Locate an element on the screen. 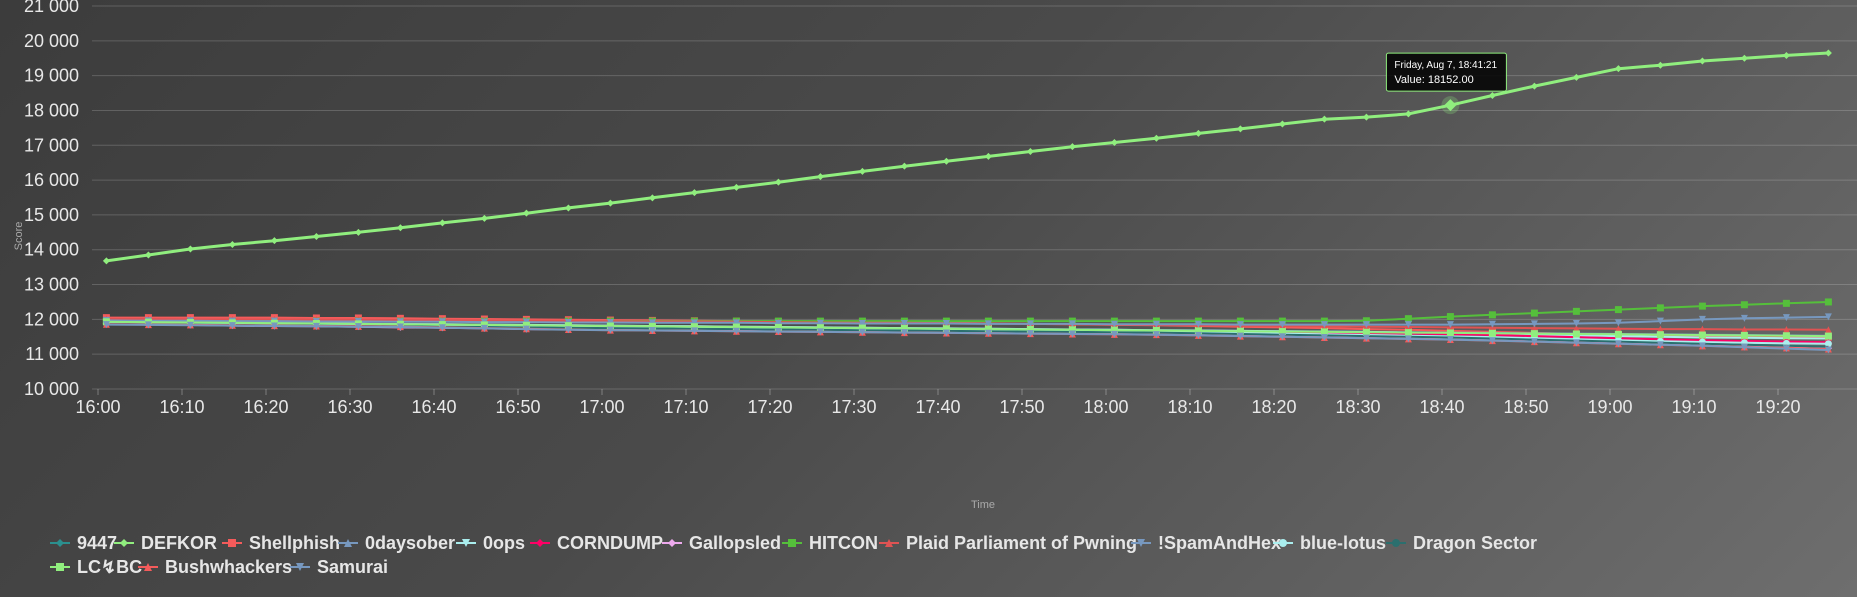 This screenshot has width=1857, height=597. legend-item-9447: 9447 is located at coordinates (83, 543).